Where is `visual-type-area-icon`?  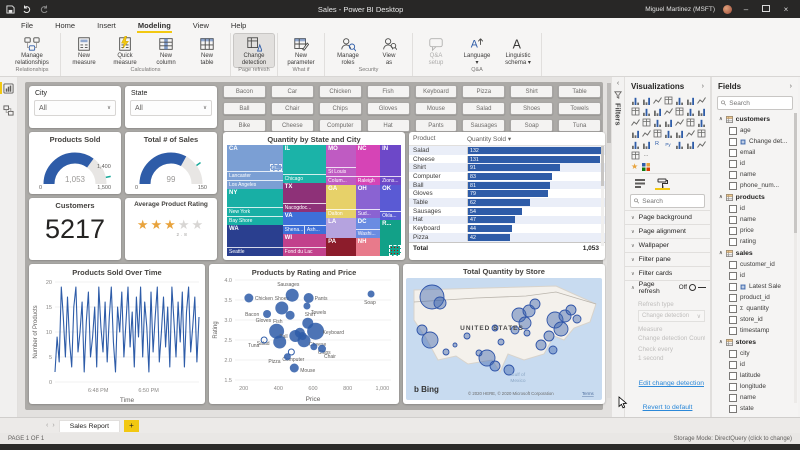
visual-type-area-icon is located at coordinates (635, 111).